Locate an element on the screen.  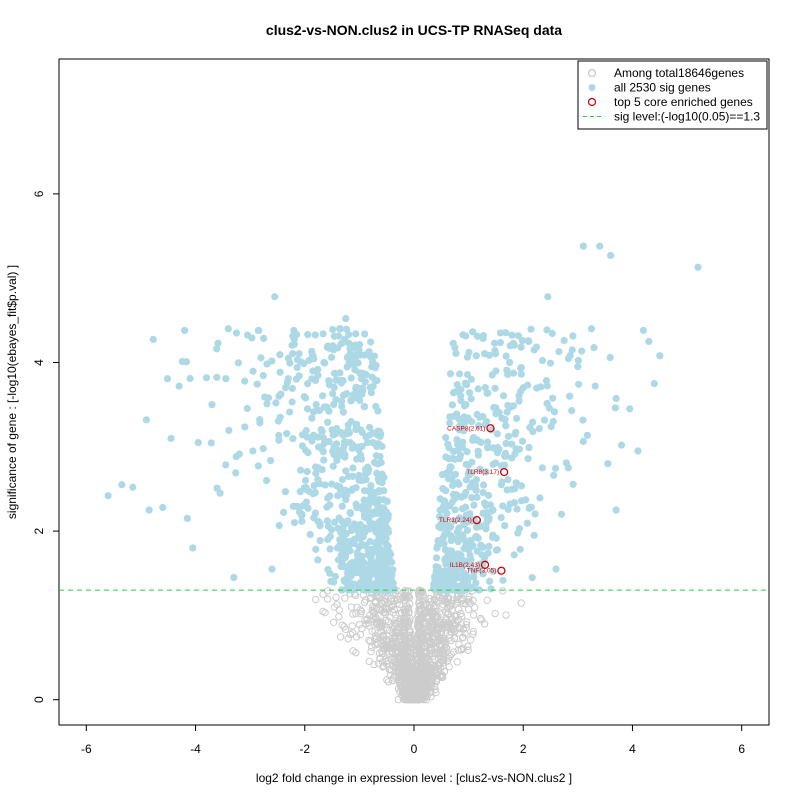
legend-label: top 5 core enriched genes is located at coordinates (683, 102).